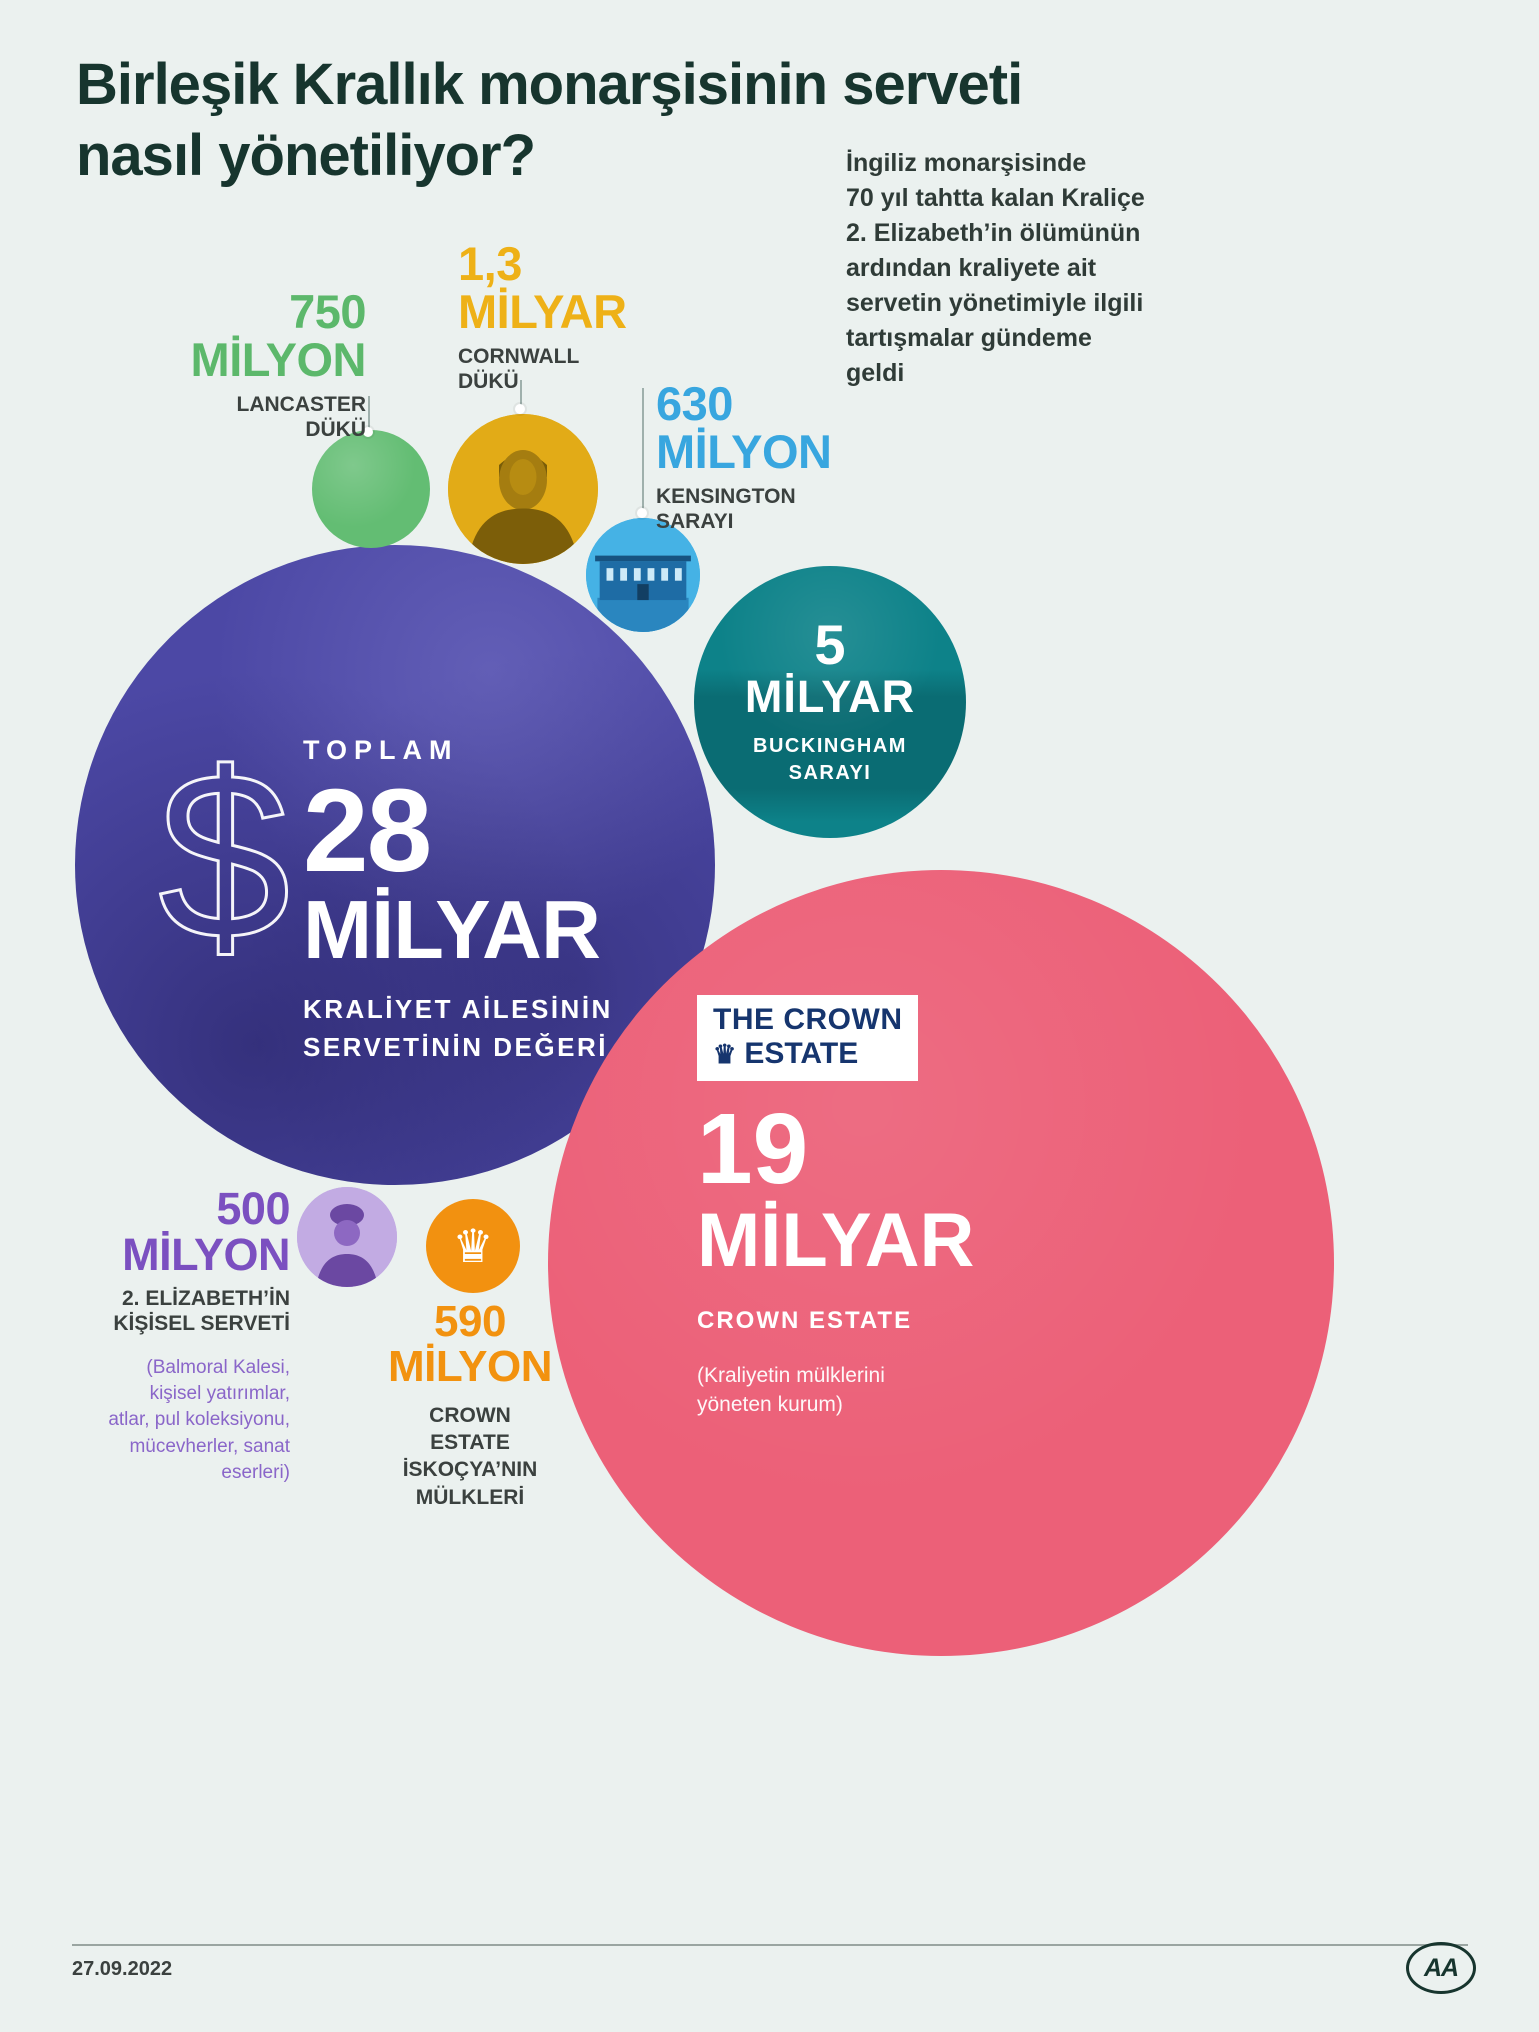 The width and height of the screenshot is (1539, 2032). What do you see at coordinates (836, 1240) in the screenshot?
I see `crown-estate-unit: MİLYAR` at bounding box center [836, 1240].